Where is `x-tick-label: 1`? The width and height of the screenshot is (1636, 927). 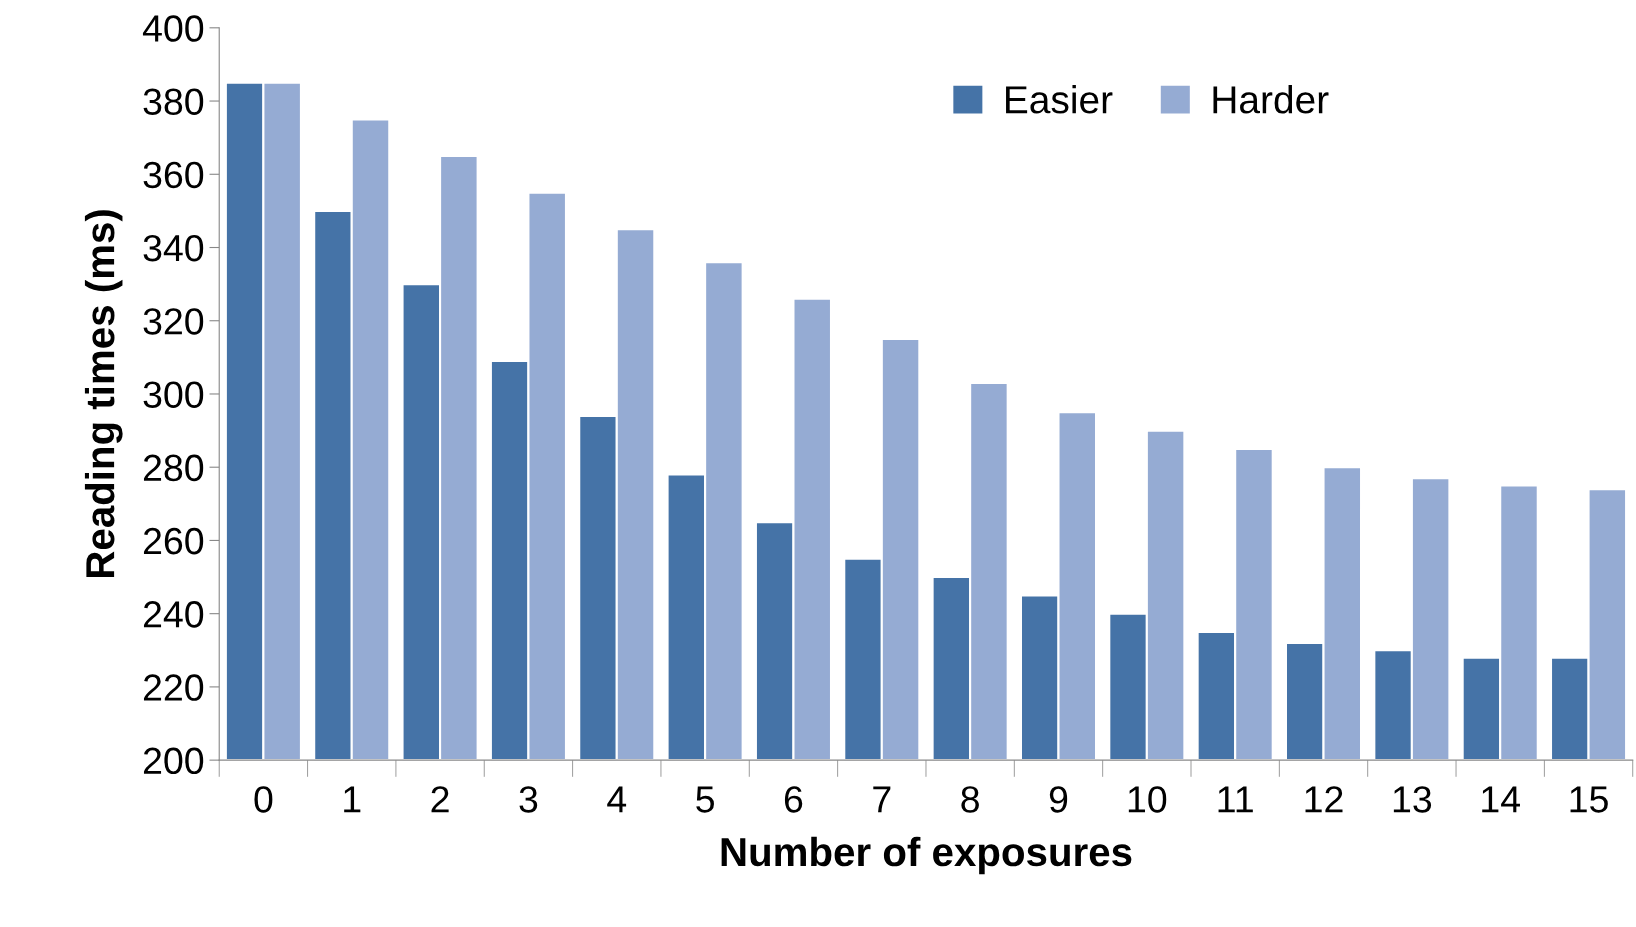
x-tick-label: 1 is located at coordinates (352, 799).